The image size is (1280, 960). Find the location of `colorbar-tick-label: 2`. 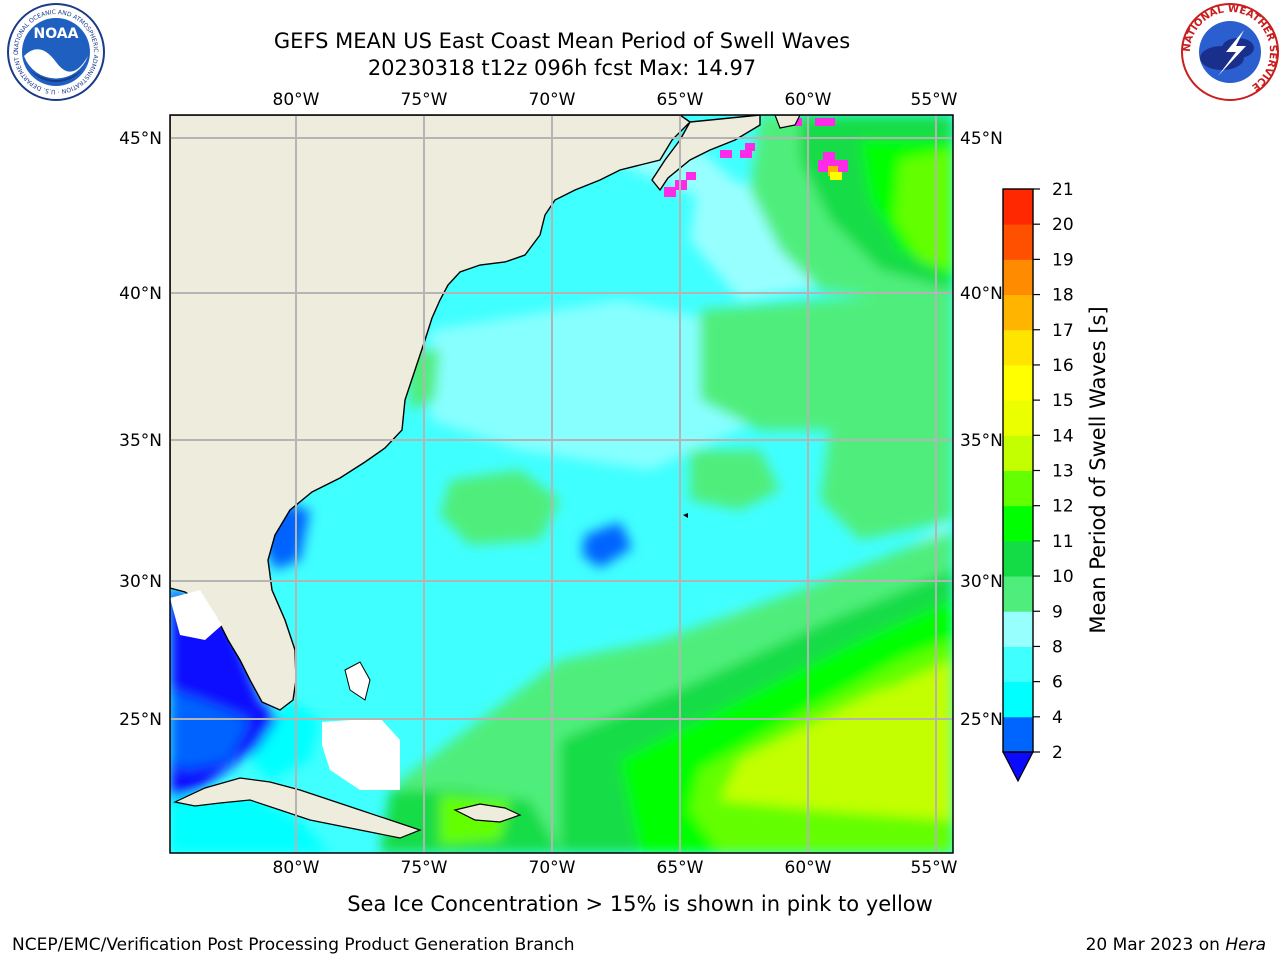

colorbar-tick-label: 2 is located at coordinates (1057, 753).